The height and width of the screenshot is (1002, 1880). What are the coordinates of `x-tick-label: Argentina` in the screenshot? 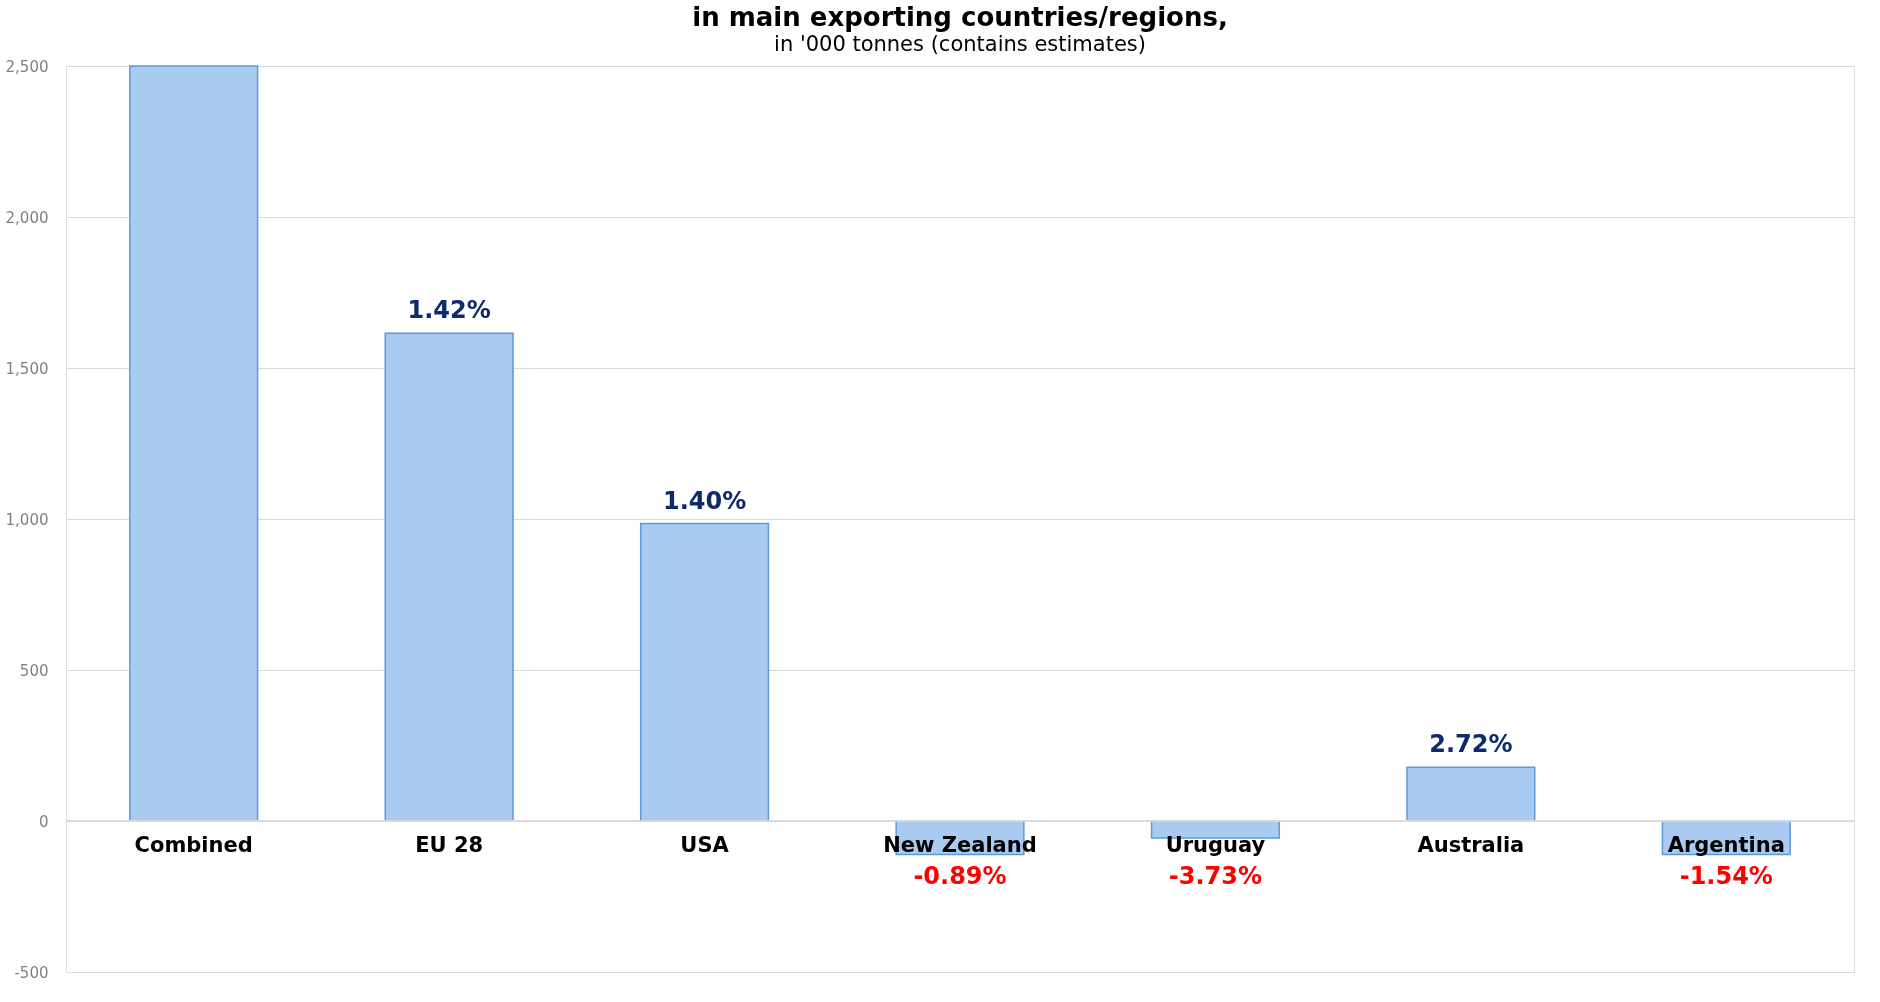 It's located at (1726, 845).